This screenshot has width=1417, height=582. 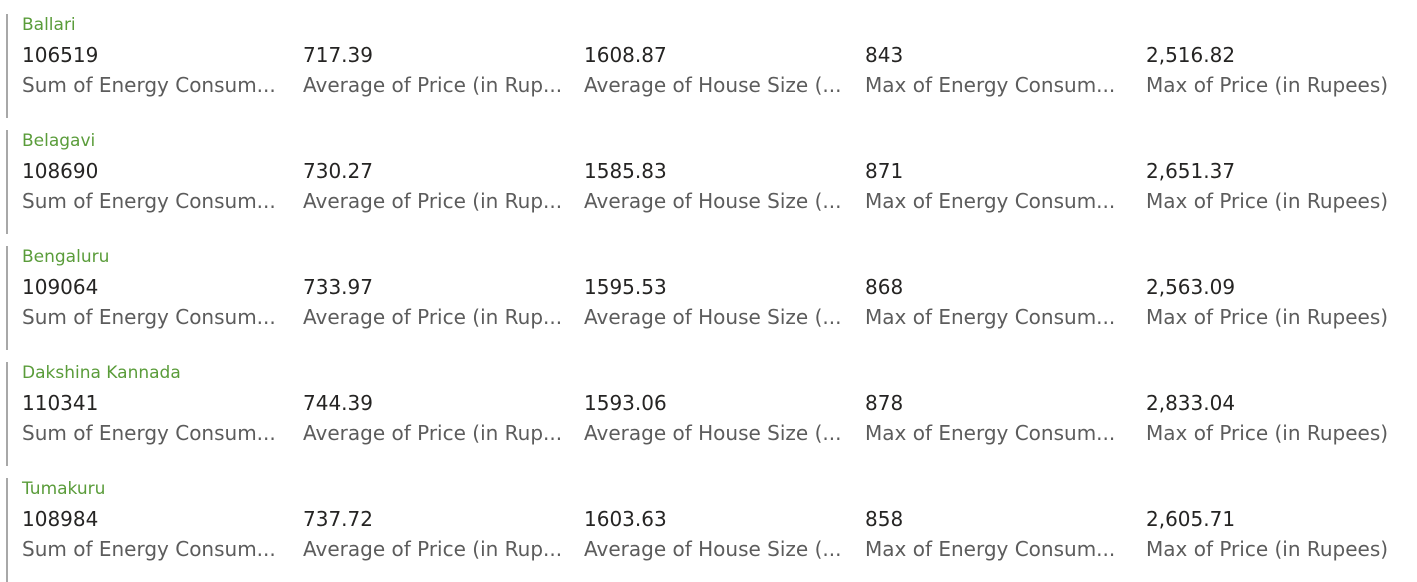 What do you see at coordinates (625, 519) in the screenshot?
I see `metric-value: 1603.63` at bounding box center [625, 519].